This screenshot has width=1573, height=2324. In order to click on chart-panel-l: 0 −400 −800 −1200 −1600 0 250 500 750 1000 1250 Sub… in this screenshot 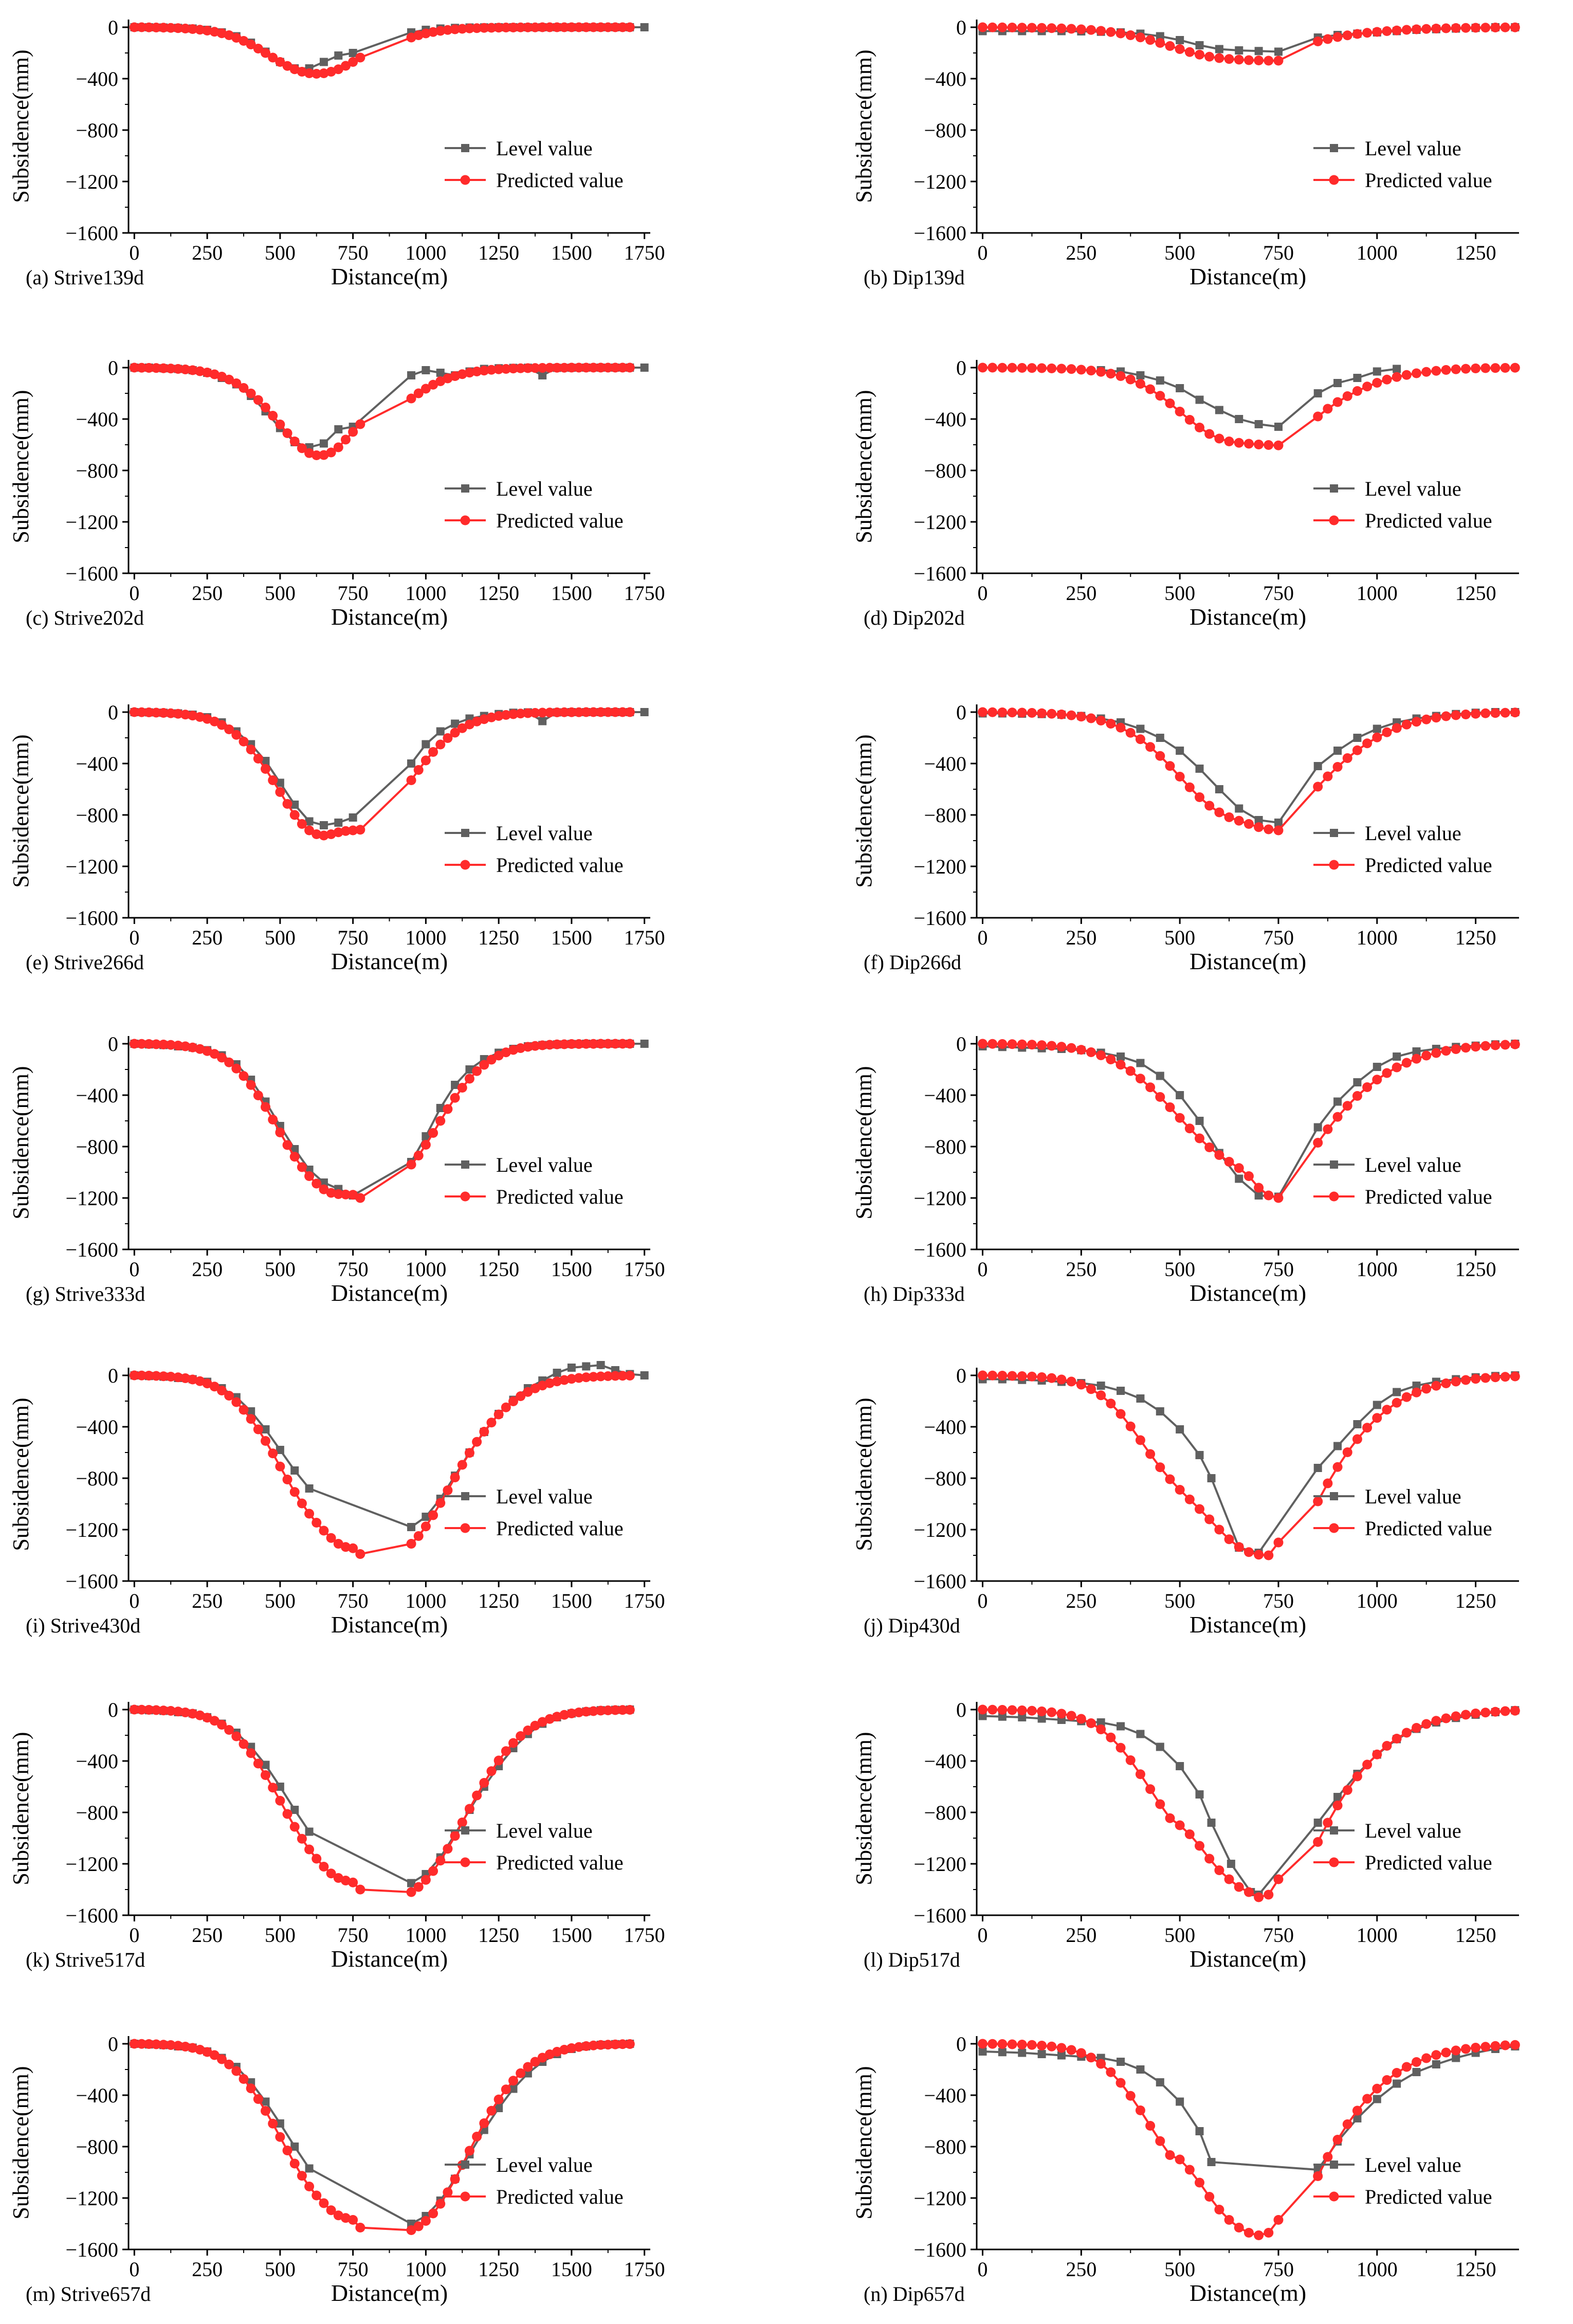, I will do `click(1185, 1835)`.